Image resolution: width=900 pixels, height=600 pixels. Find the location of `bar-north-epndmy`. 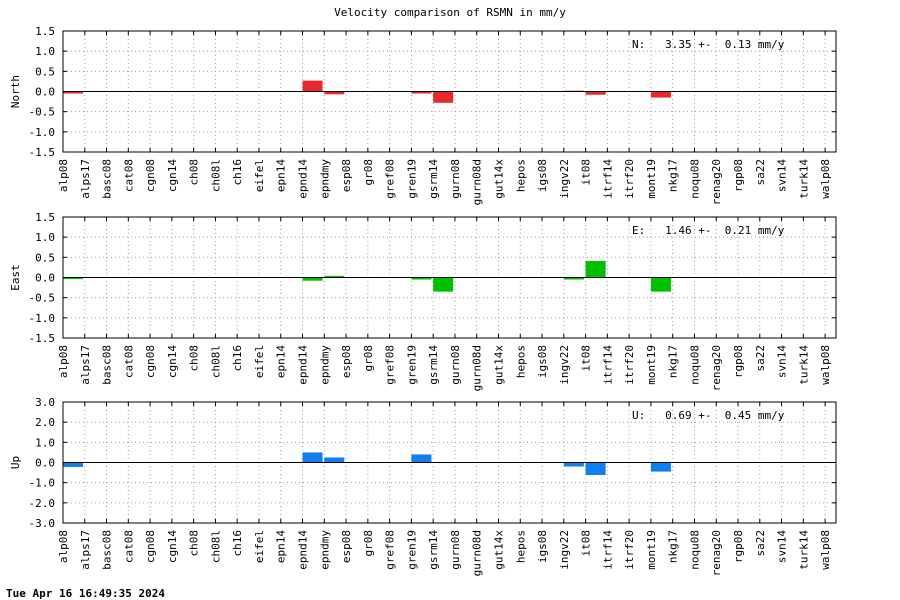

bar-north-epndmy is located at coordinates (334, 93).